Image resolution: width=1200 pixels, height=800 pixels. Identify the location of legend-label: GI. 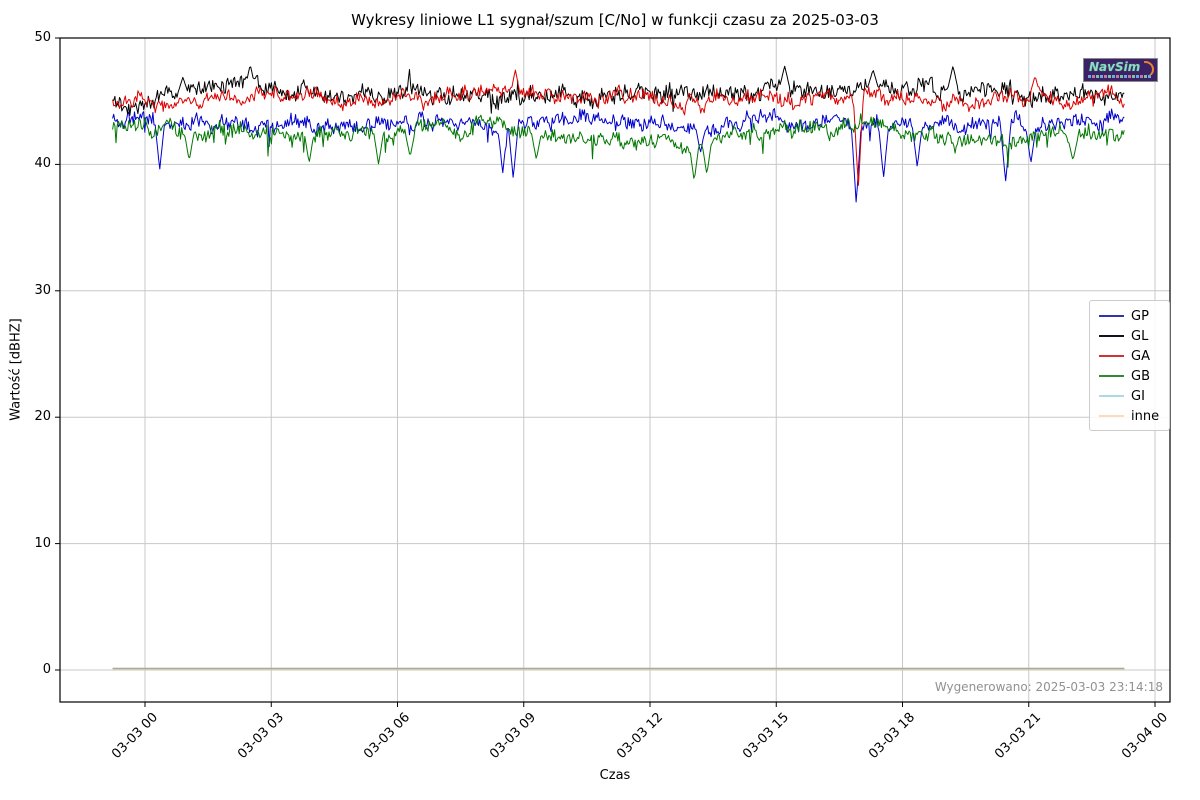
(1138, 396).